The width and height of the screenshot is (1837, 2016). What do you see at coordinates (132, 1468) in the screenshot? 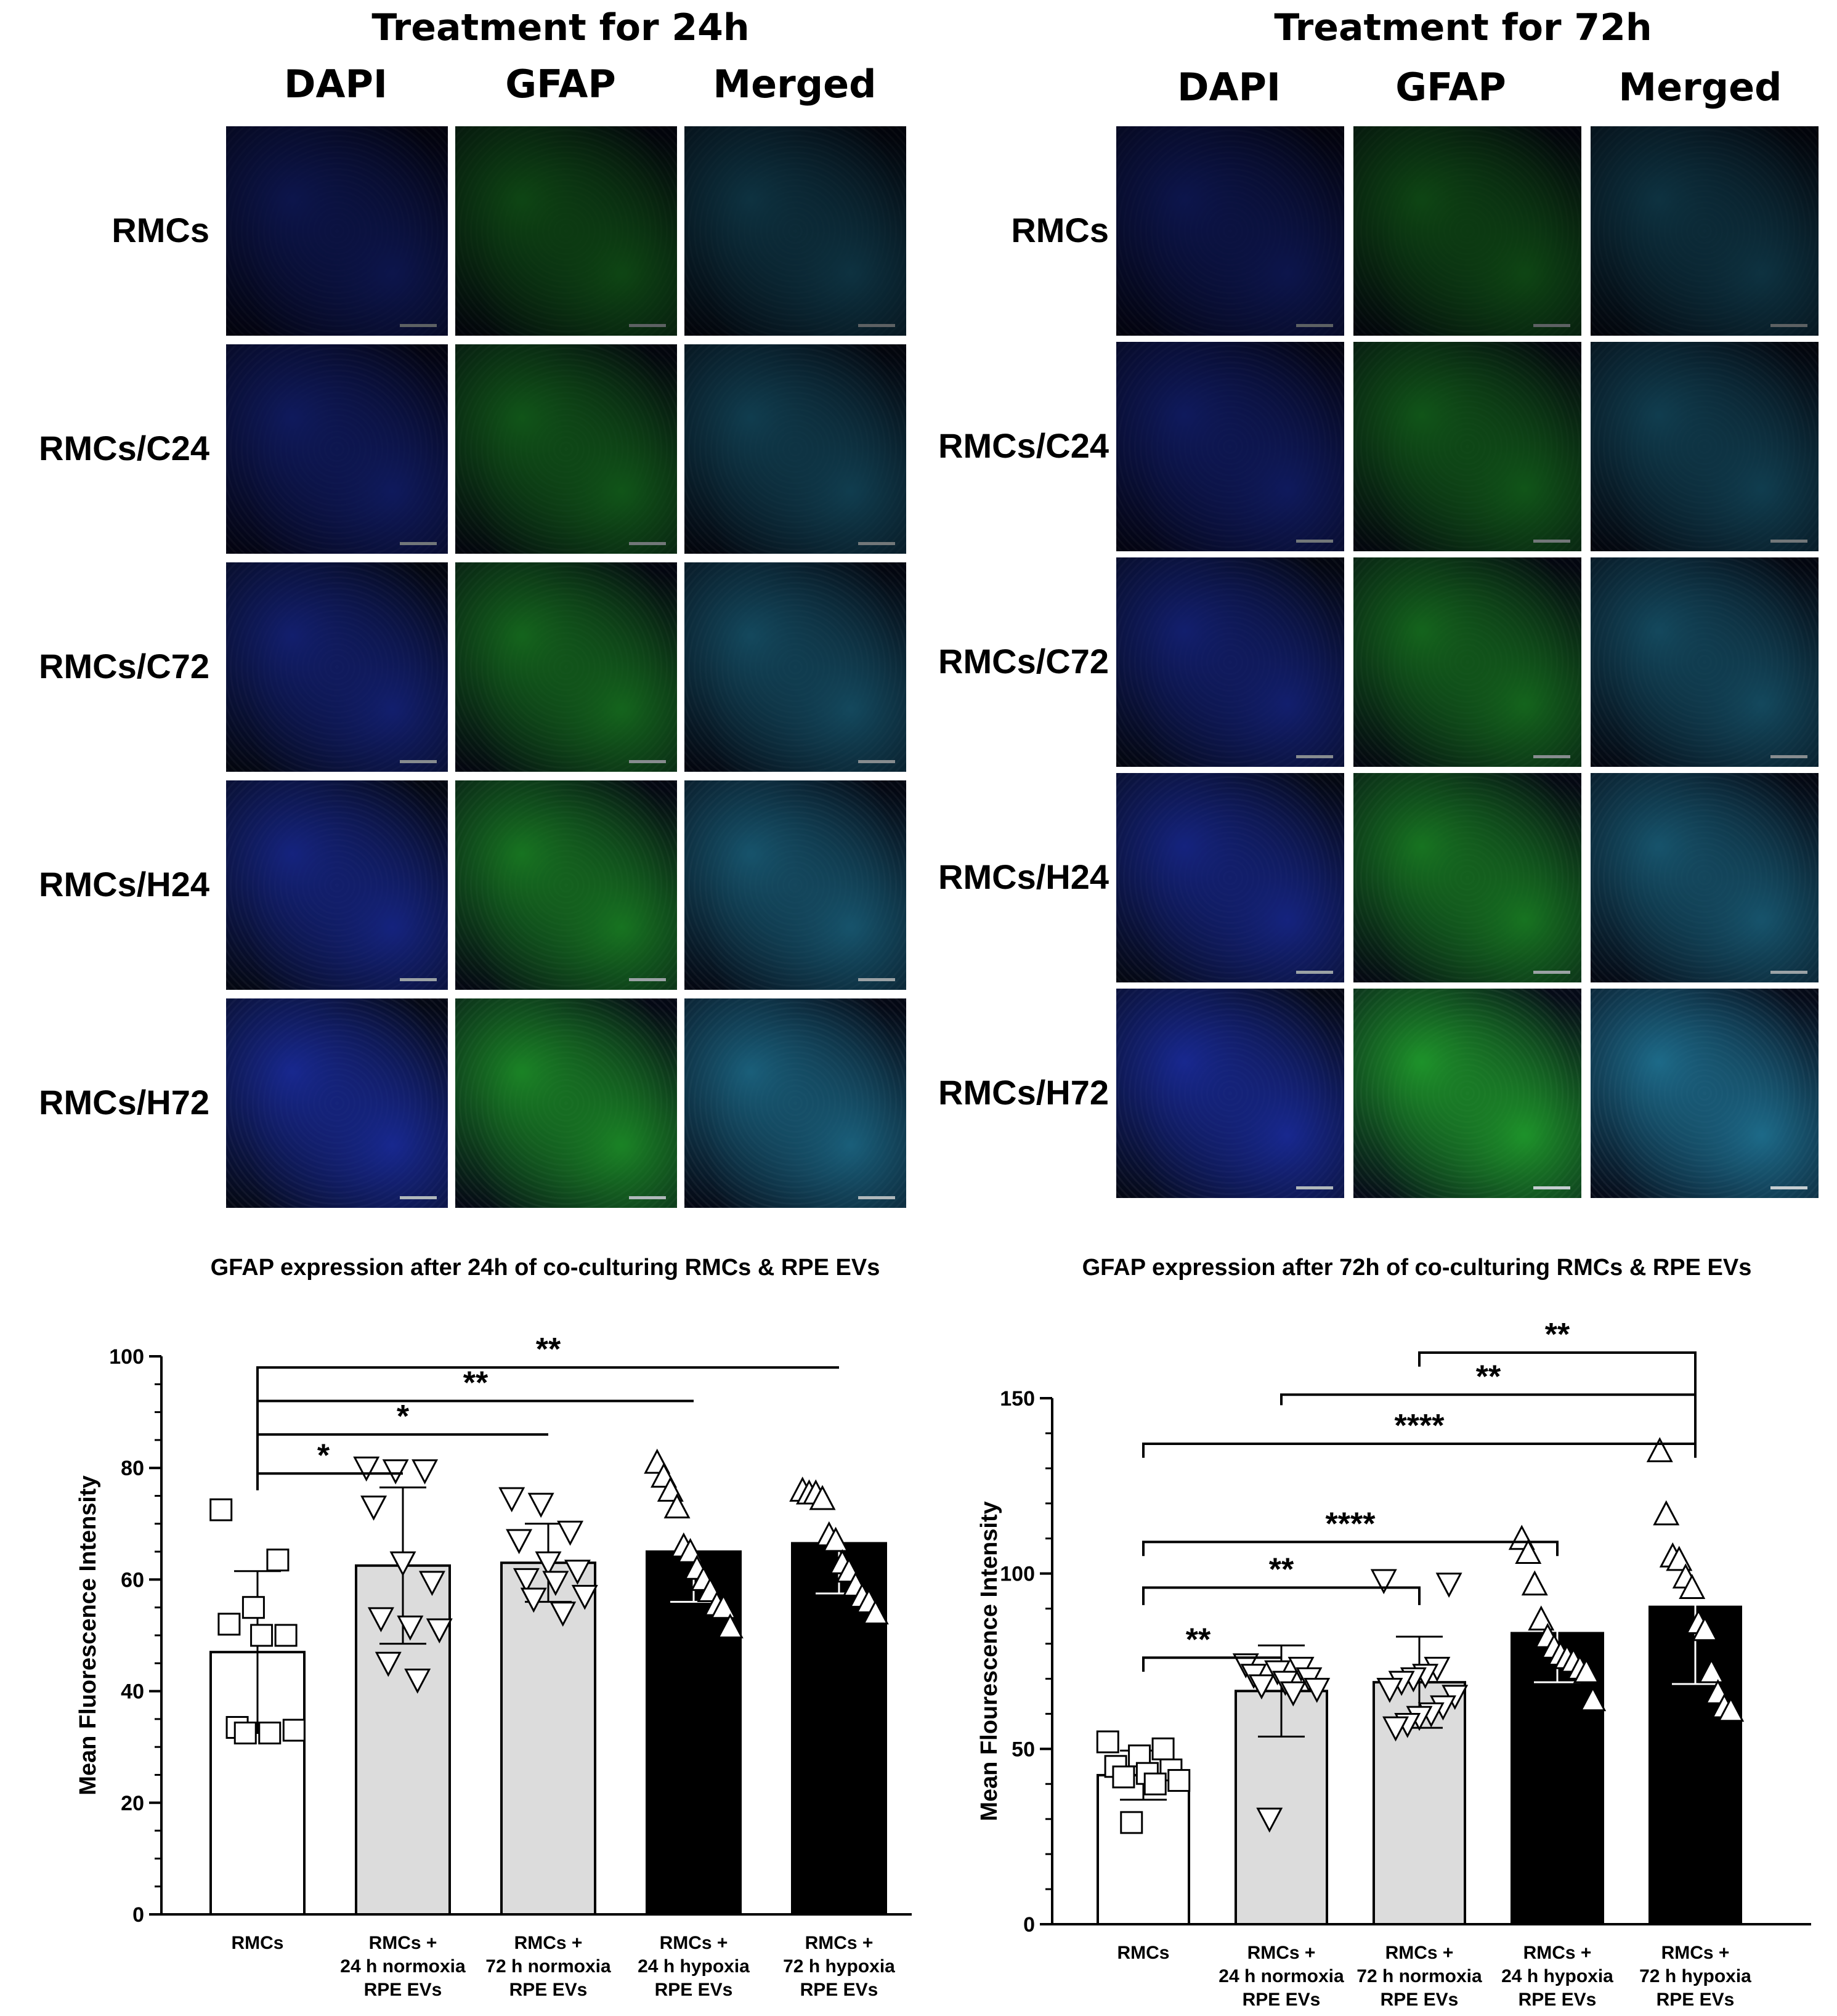
I see `y-tick-label: 80` at bounding box center [132, 1468].